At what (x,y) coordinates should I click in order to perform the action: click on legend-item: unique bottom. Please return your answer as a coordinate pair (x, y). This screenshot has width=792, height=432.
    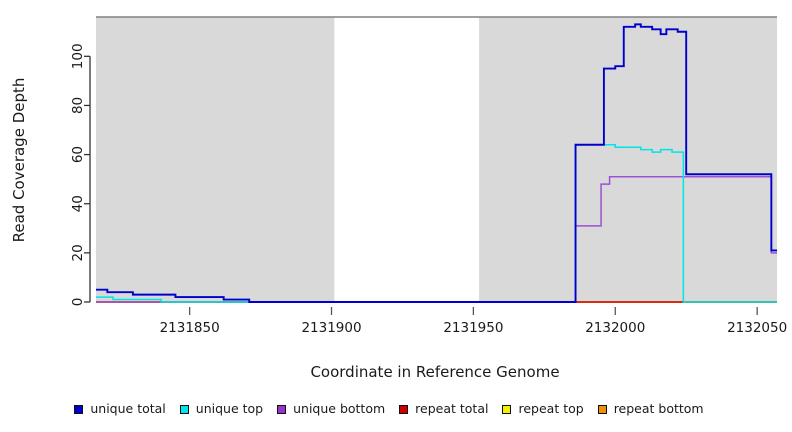
    Looking at the image, I should click on (331, 408).